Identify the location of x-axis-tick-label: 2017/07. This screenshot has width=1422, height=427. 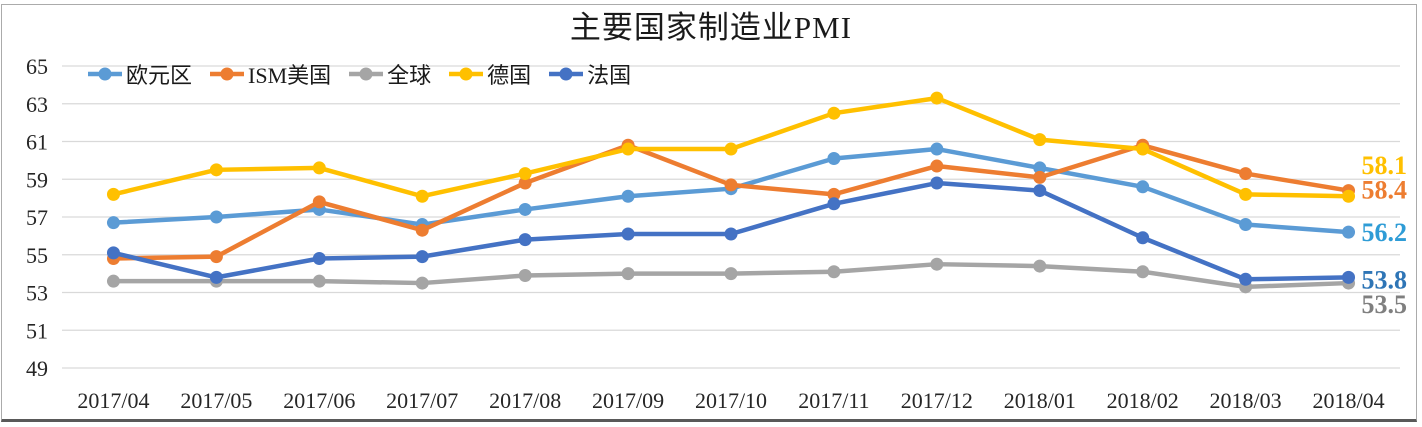
(422, 400).